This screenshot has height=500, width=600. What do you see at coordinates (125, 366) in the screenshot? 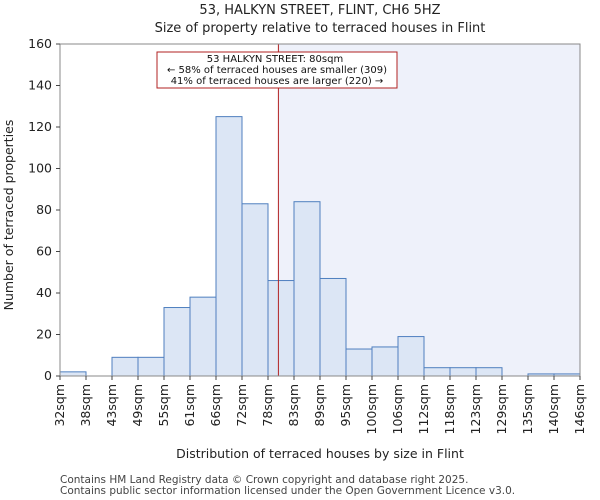
I see `bar-43sqm` at bounding box center [125, 366].